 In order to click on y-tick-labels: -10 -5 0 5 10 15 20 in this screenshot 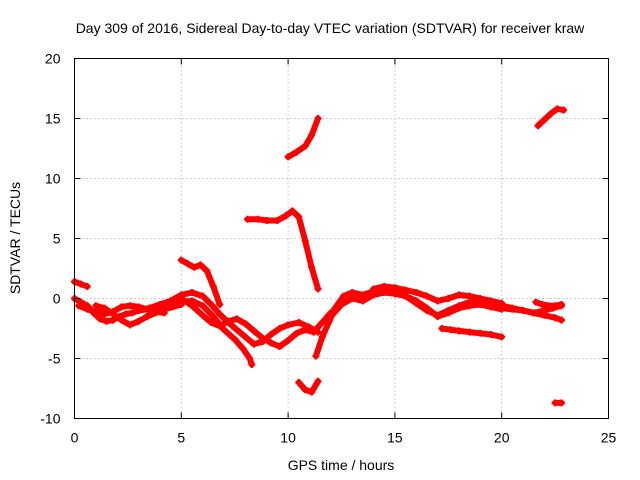, I will do `click(50, 239)`.